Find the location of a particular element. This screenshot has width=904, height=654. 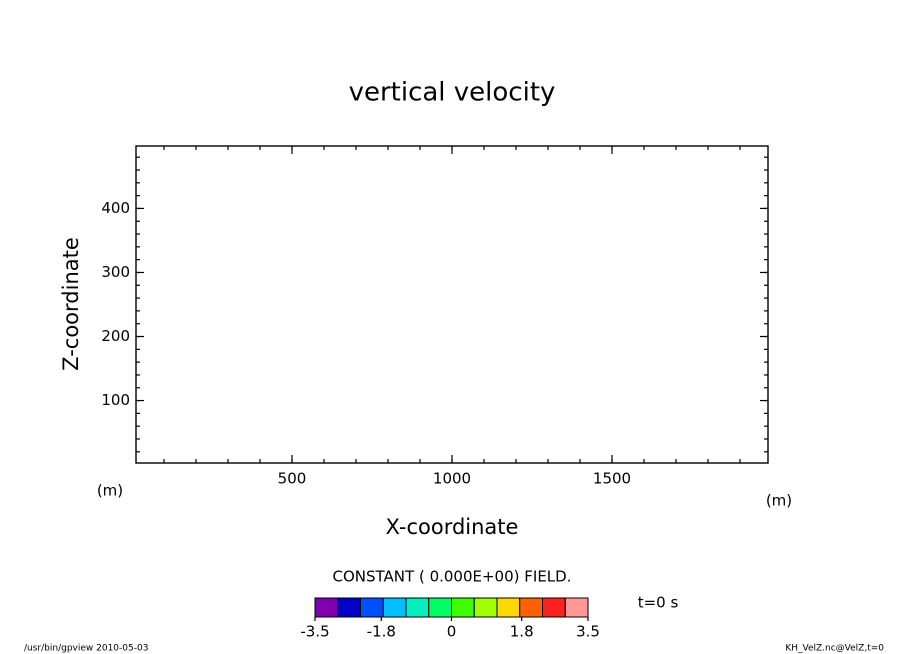

y-tick-label: 100 is located at coordinates (115, 400).